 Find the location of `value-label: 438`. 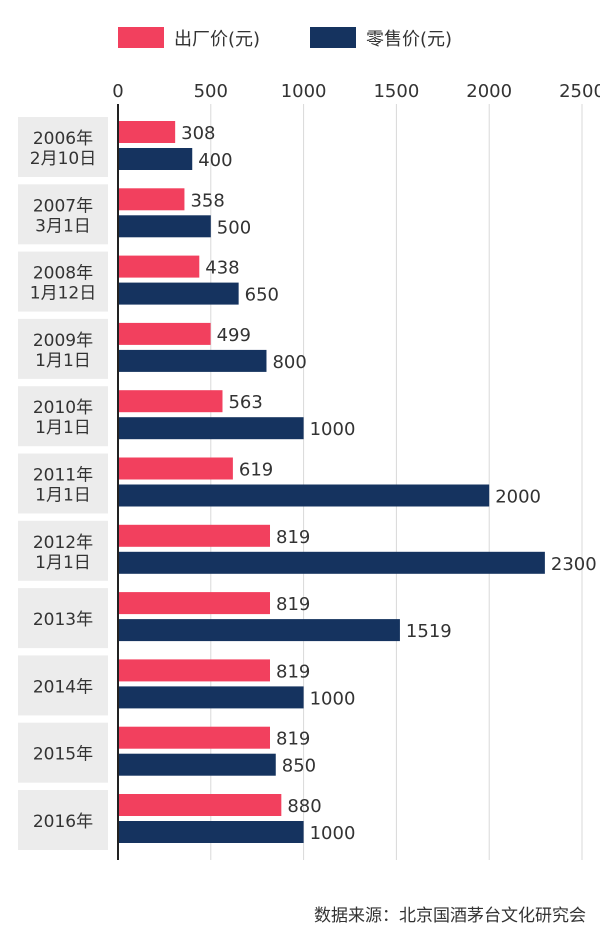

value-label: 438 is located at coordinates (222, 268).